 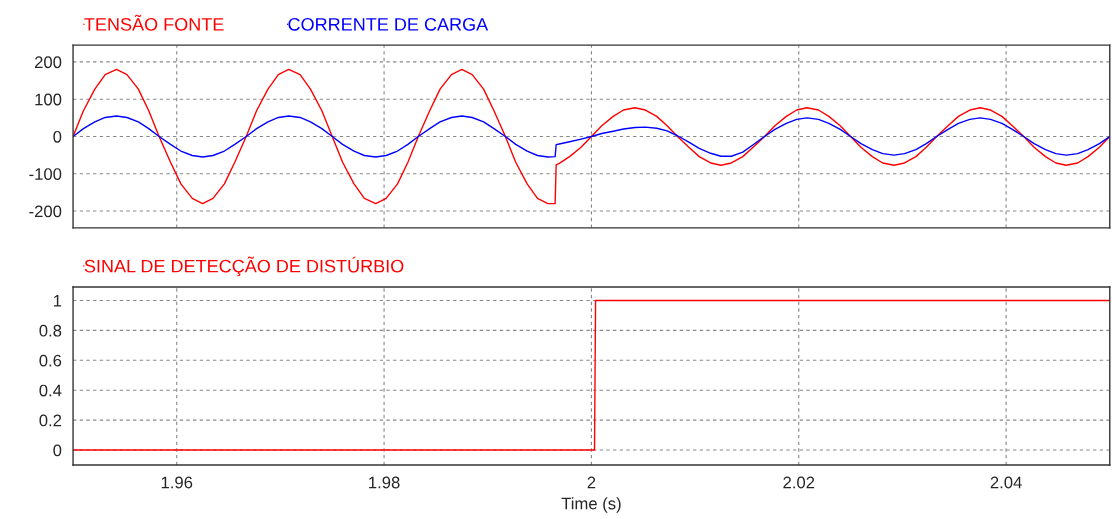 I want to click on y-tick-label: 0.8, so click(x=50, y=330).